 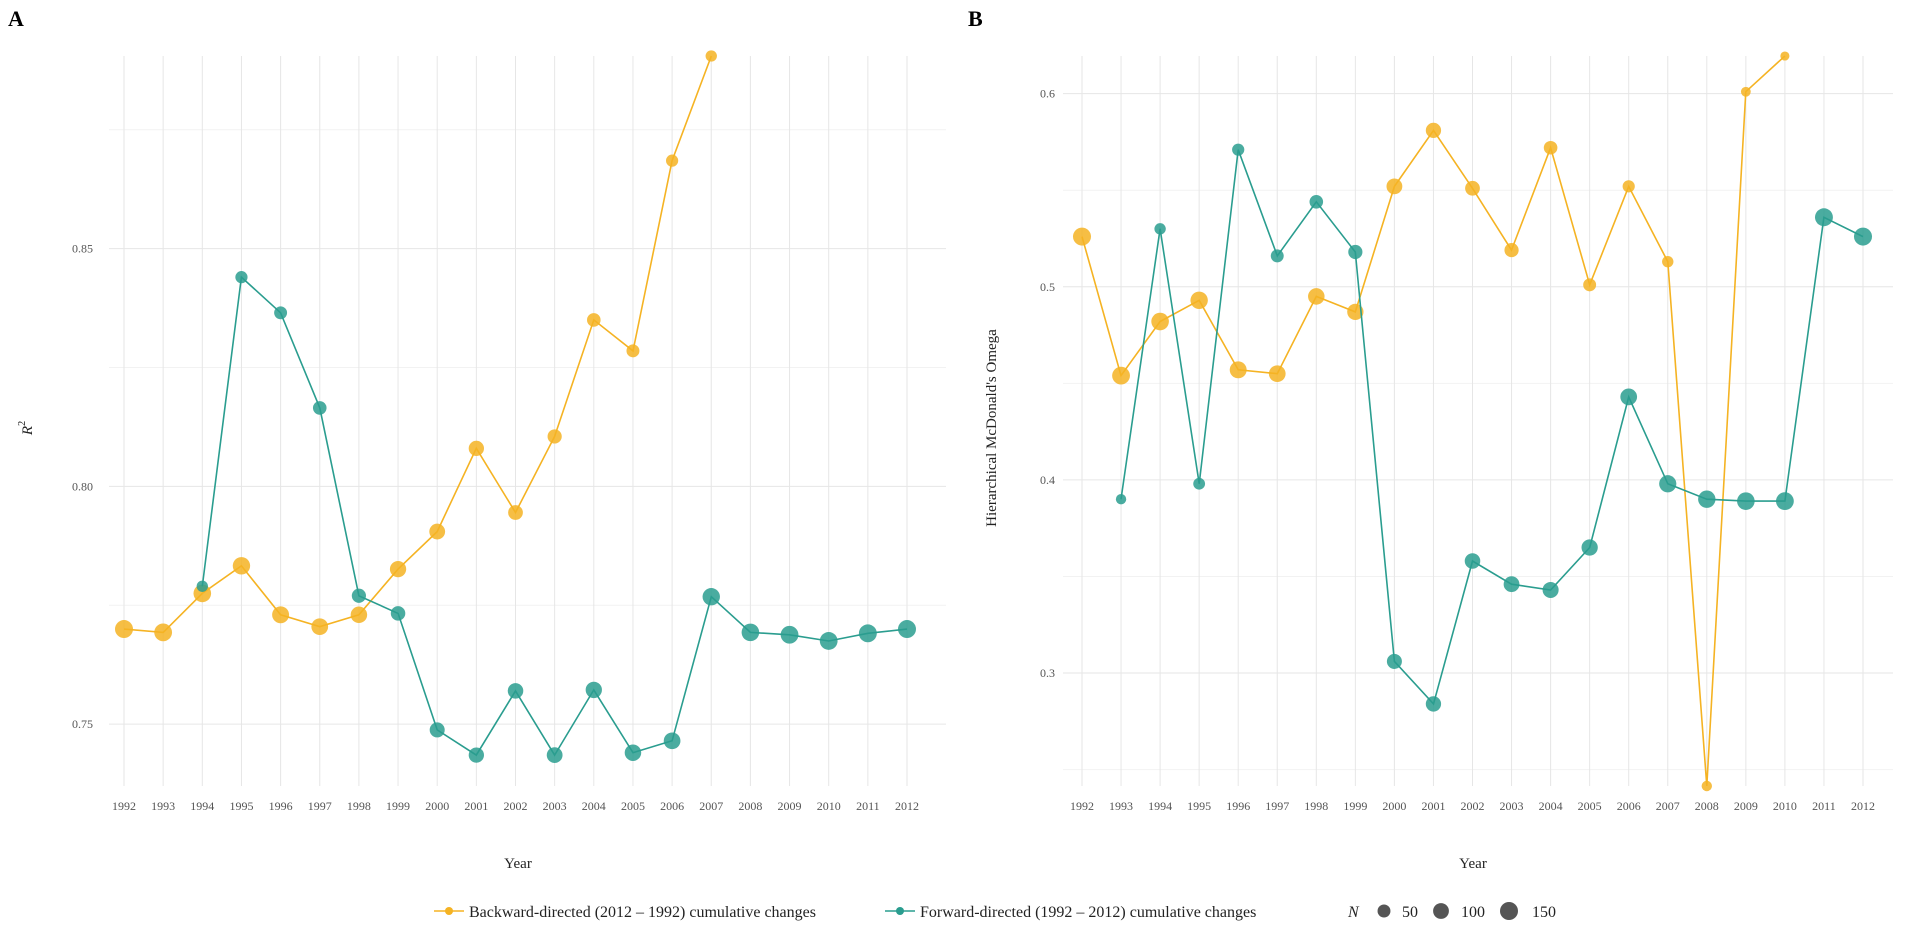 I want to click on panel-a-x-tick-label: 2003, so click(x=555, y=806).